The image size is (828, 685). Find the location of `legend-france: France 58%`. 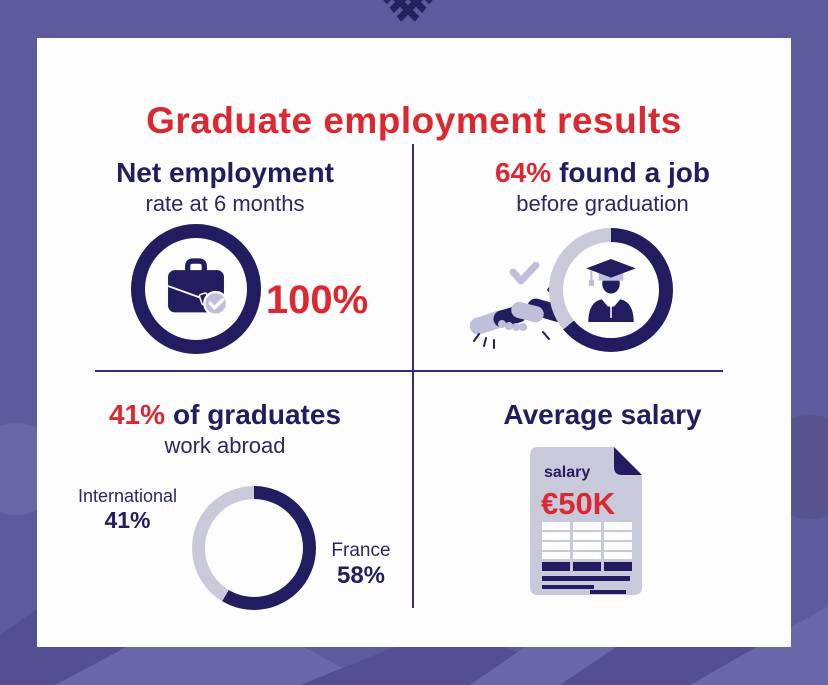

legend-france: France 58% is located at coordinates (361, 564).